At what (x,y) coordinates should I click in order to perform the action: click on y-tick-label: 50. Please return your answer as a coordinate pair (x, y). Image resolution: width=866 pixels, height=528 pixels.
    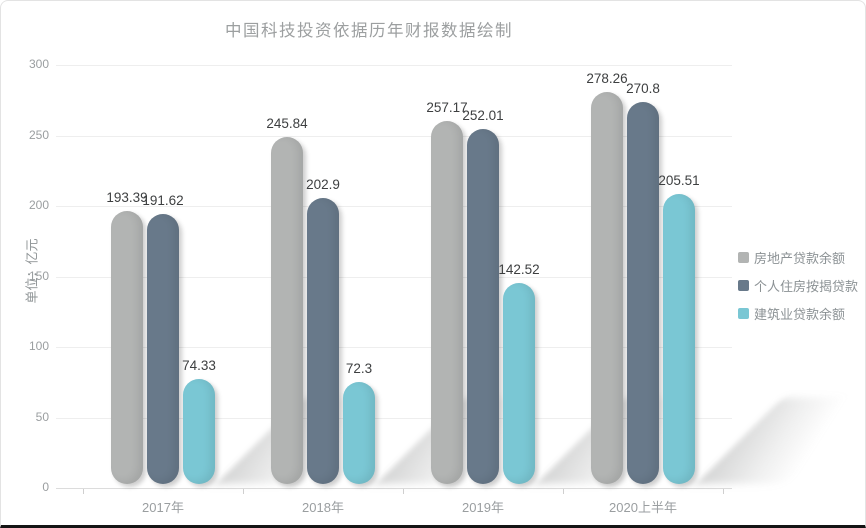
    Looking at the image, I should click on (42, 416).